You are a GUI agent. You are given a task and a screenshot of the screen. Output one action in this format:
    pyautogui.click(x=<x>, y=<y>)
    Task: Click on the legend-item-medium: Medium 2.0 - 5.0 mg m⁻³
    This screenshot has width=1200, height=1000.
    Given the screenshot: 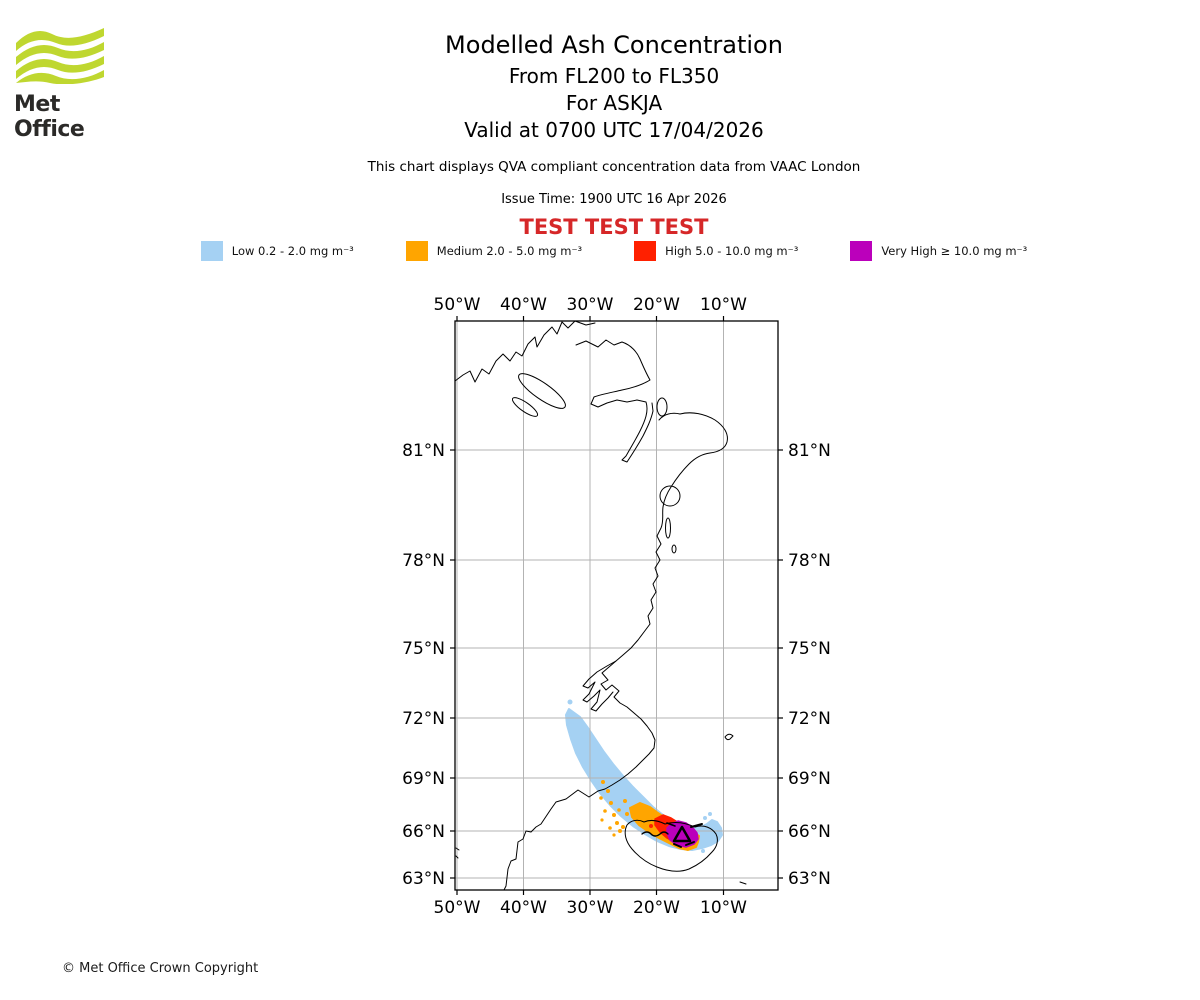 What is the action you would take?
    pyautogui.click(x=494, y=251)
    